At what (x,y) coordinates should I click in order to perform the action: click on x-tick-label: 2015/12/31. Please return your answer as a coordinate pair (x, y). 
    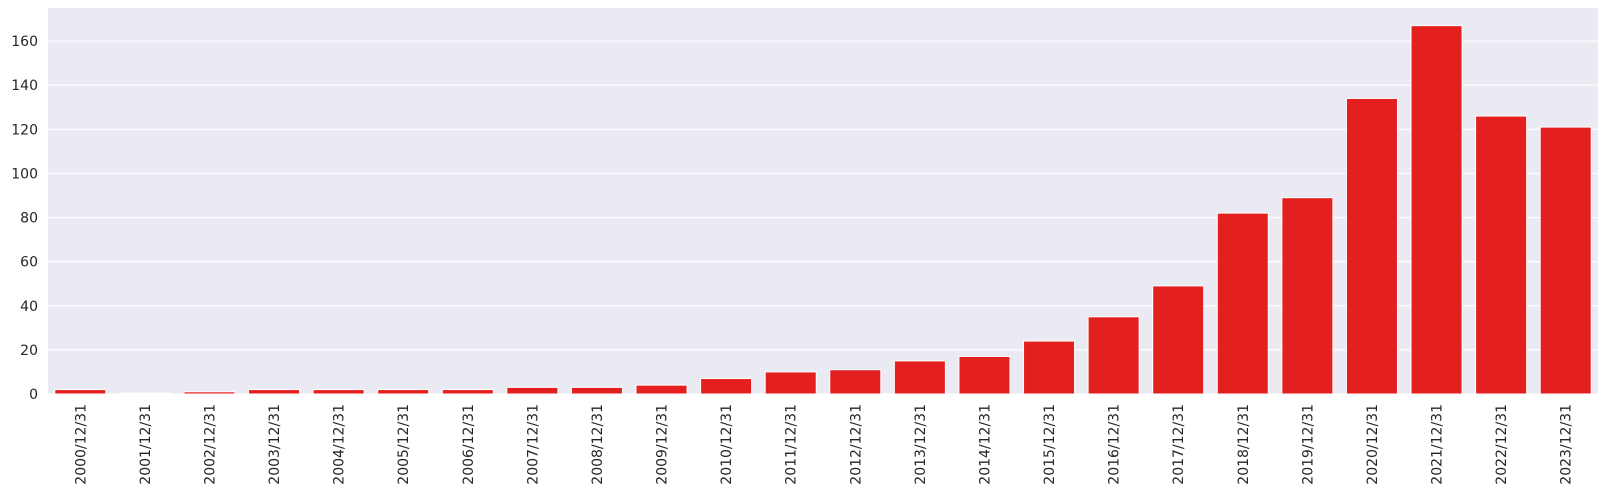
    Looking at the image, I should click on (1050, 444).